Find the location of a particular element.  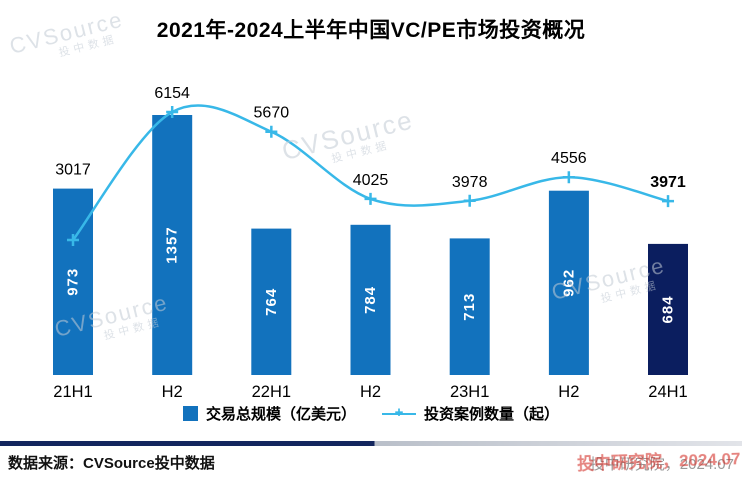

line-value-label: 5670 is located at coordinates (272, 113).